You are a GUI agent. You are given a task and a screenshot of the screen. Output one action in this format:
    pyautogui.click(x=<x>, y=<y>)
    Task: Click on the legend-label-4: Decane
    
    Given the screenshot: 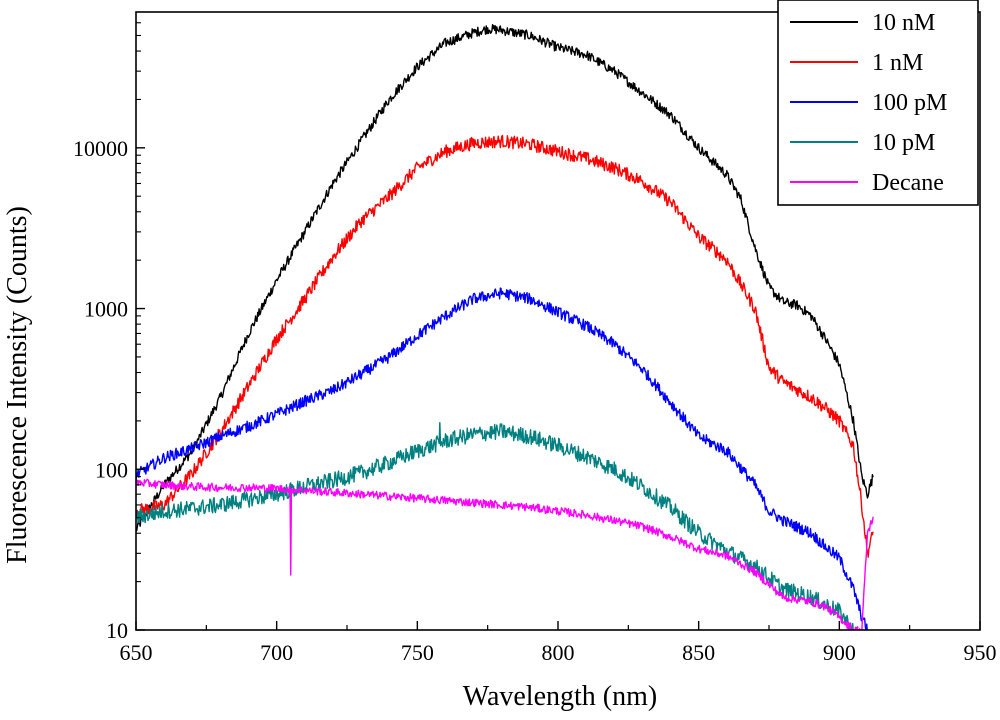 What is the action you would take?
    pyautogui.click(x=908, y=183)
    